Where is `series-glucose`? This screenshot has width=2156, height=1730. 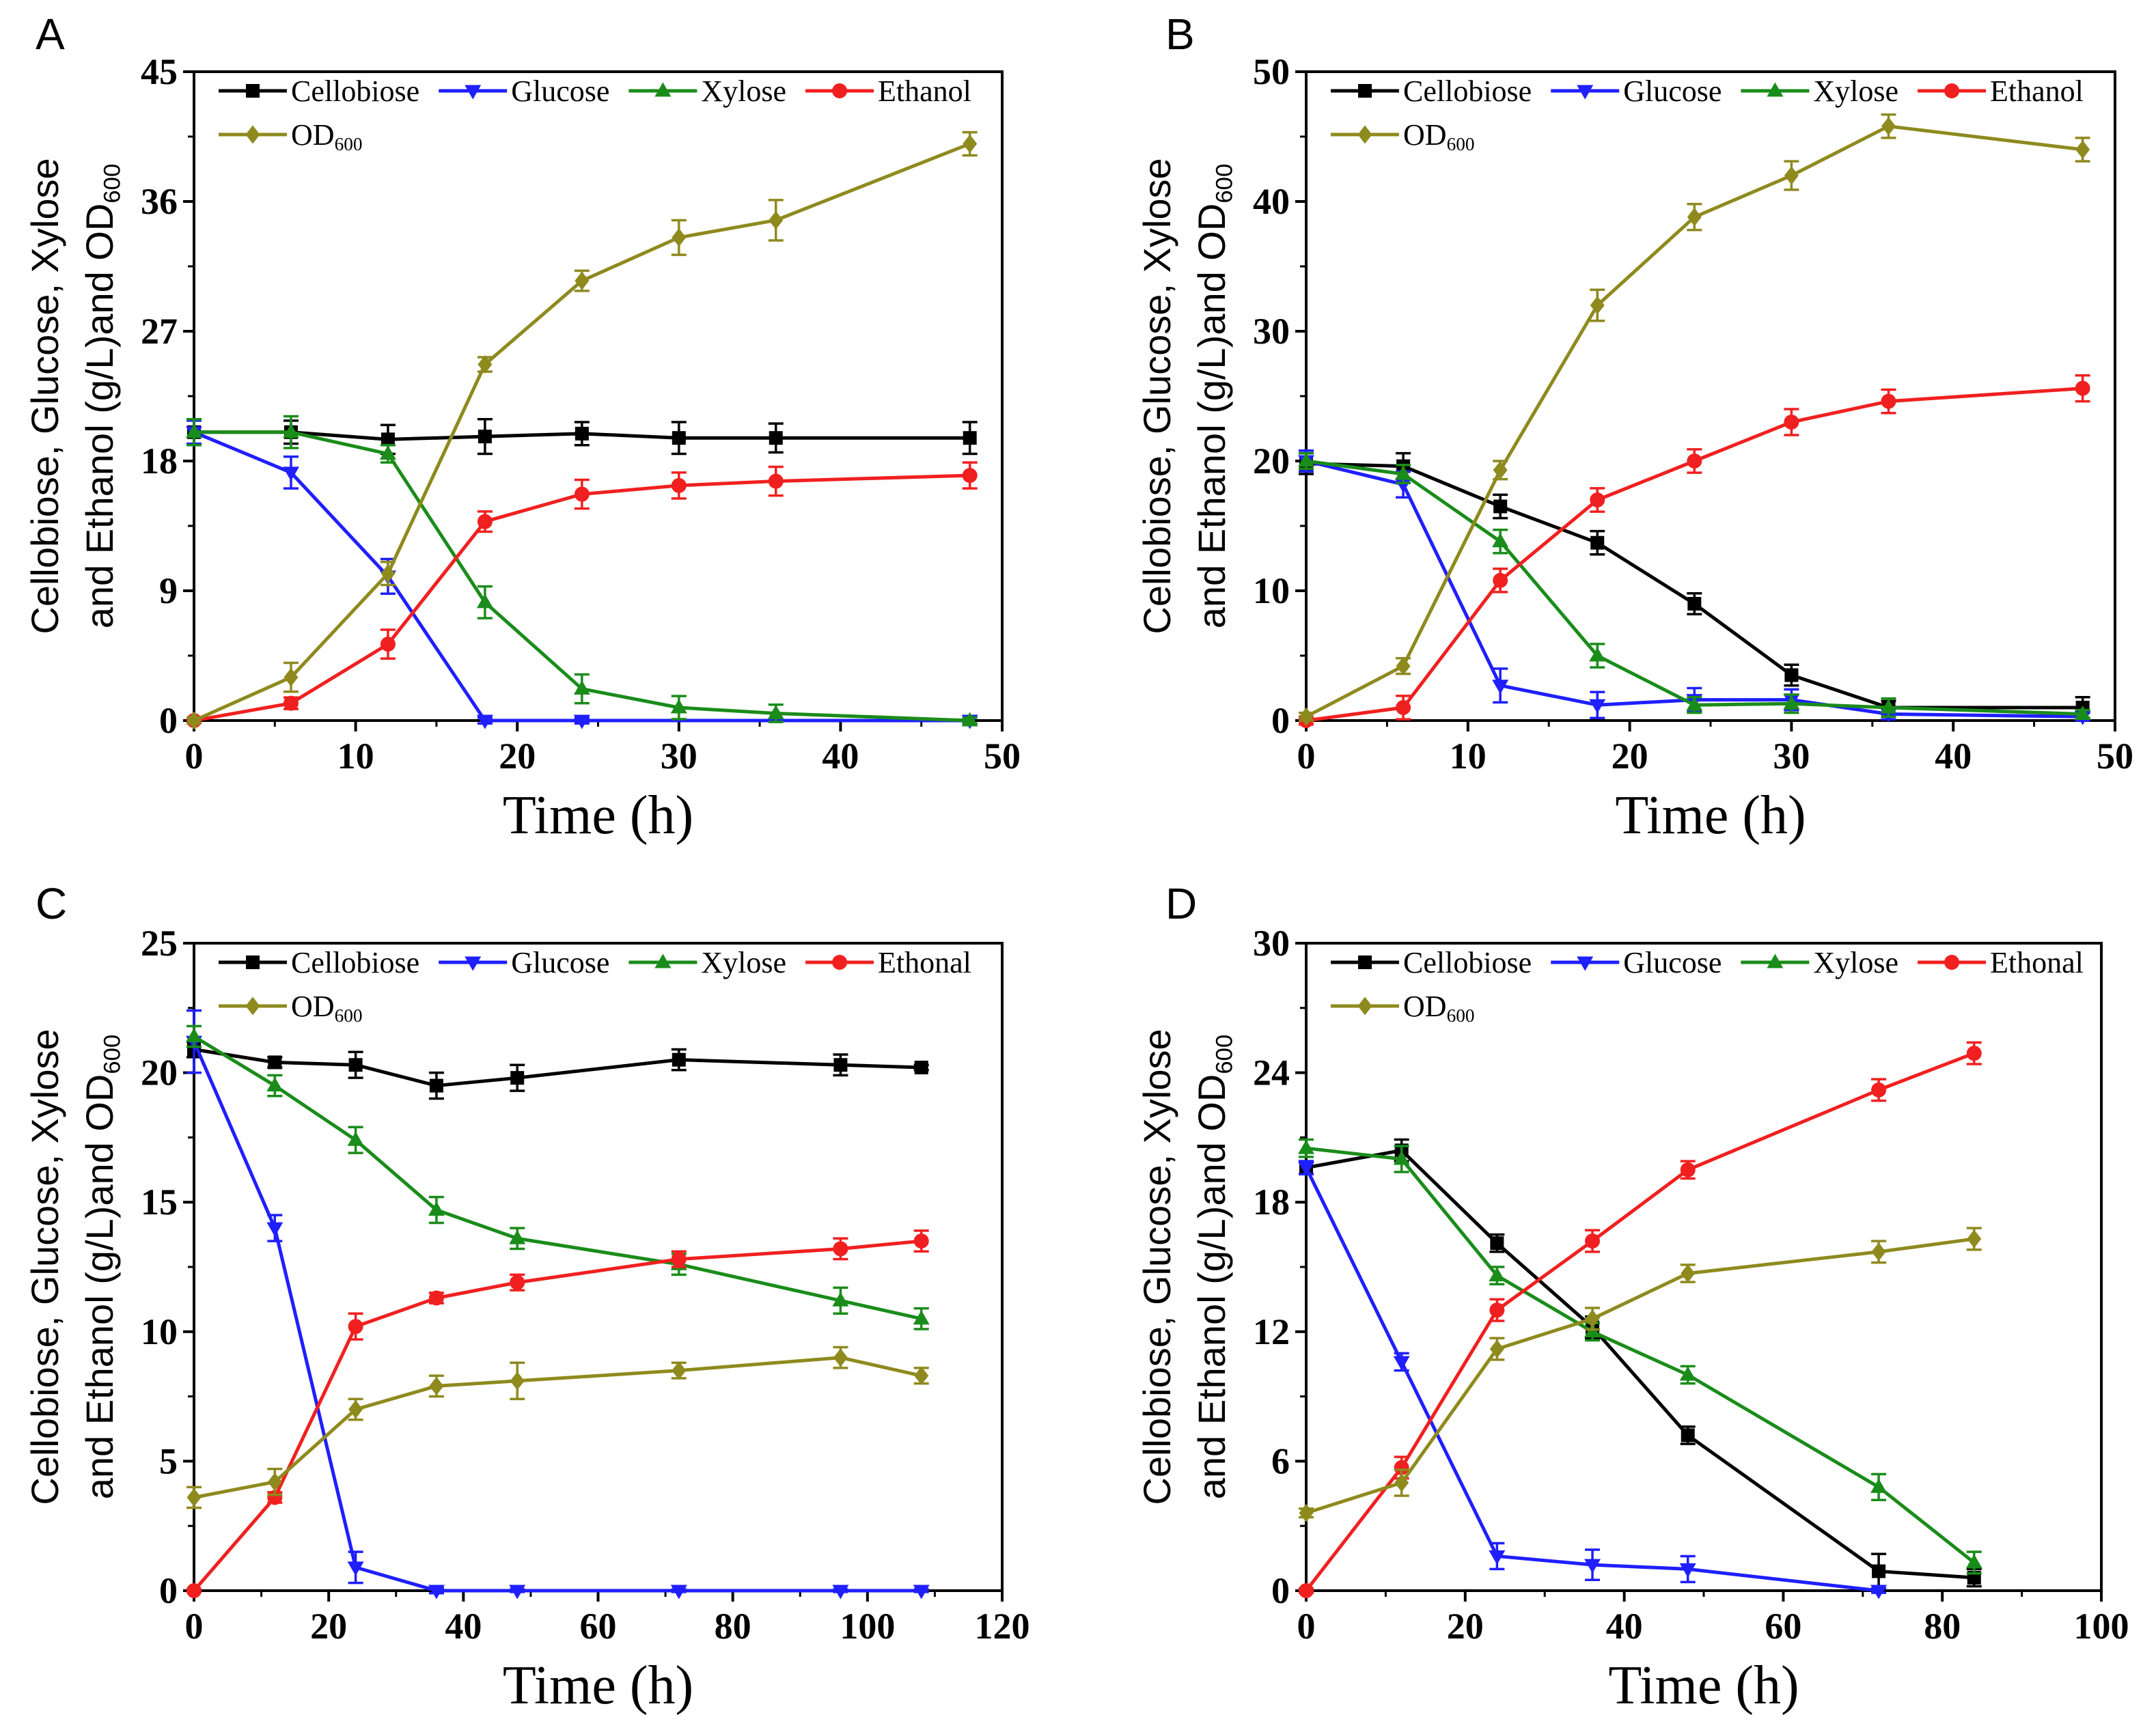
series-glucose is located at coordinates (1593, 1380).